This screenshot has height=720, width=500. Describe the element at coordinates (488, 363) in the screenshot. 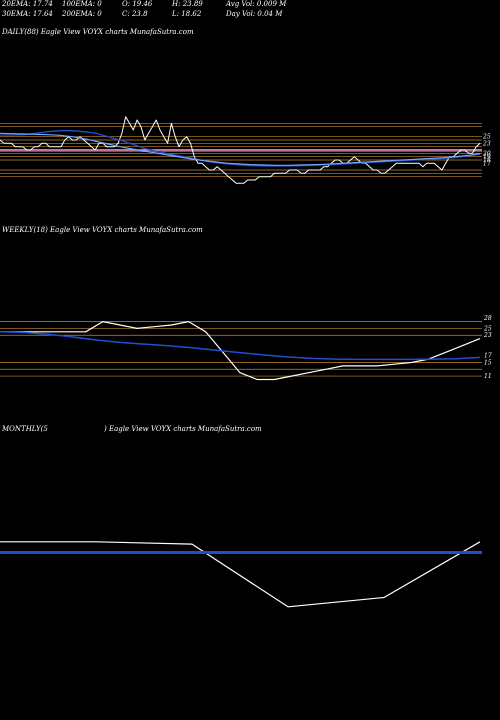

I see `weekly-ytick-15: 15` at that location.